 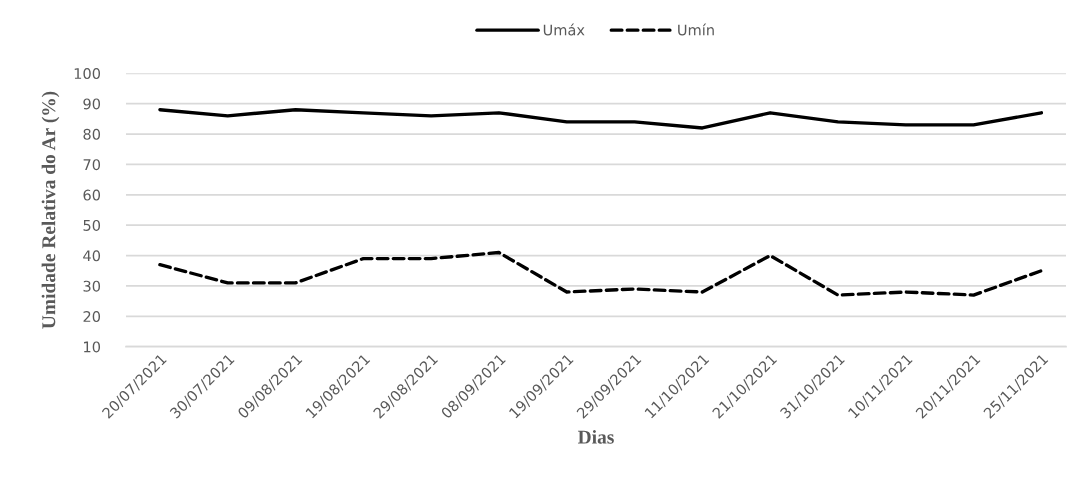 What do you see at coordinates (92, 256) in the screenshot?
I see `y-tick-label: 40` at bounding box center [92, 256].